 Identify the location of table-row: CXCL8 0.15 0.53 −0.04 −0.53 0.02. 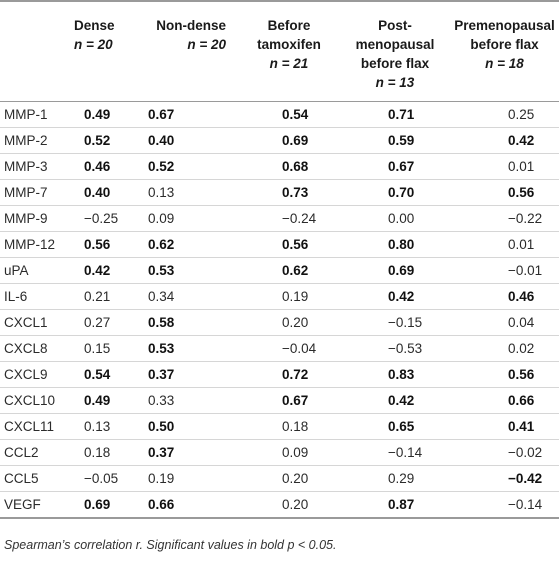
(279, 348).